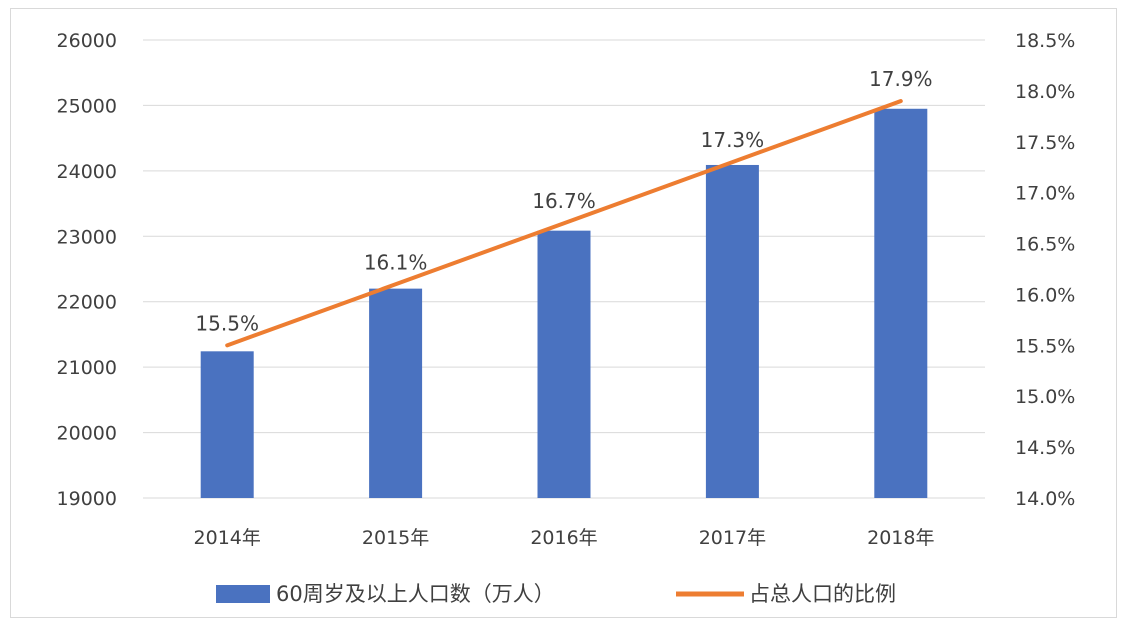 Image resolution: width=1140 pixels, height=628 pixels. What do you see at coordinates (901, 79) in the screenshot?
I see `line-data-label: 17.9%` at bounding box center [901, 79].